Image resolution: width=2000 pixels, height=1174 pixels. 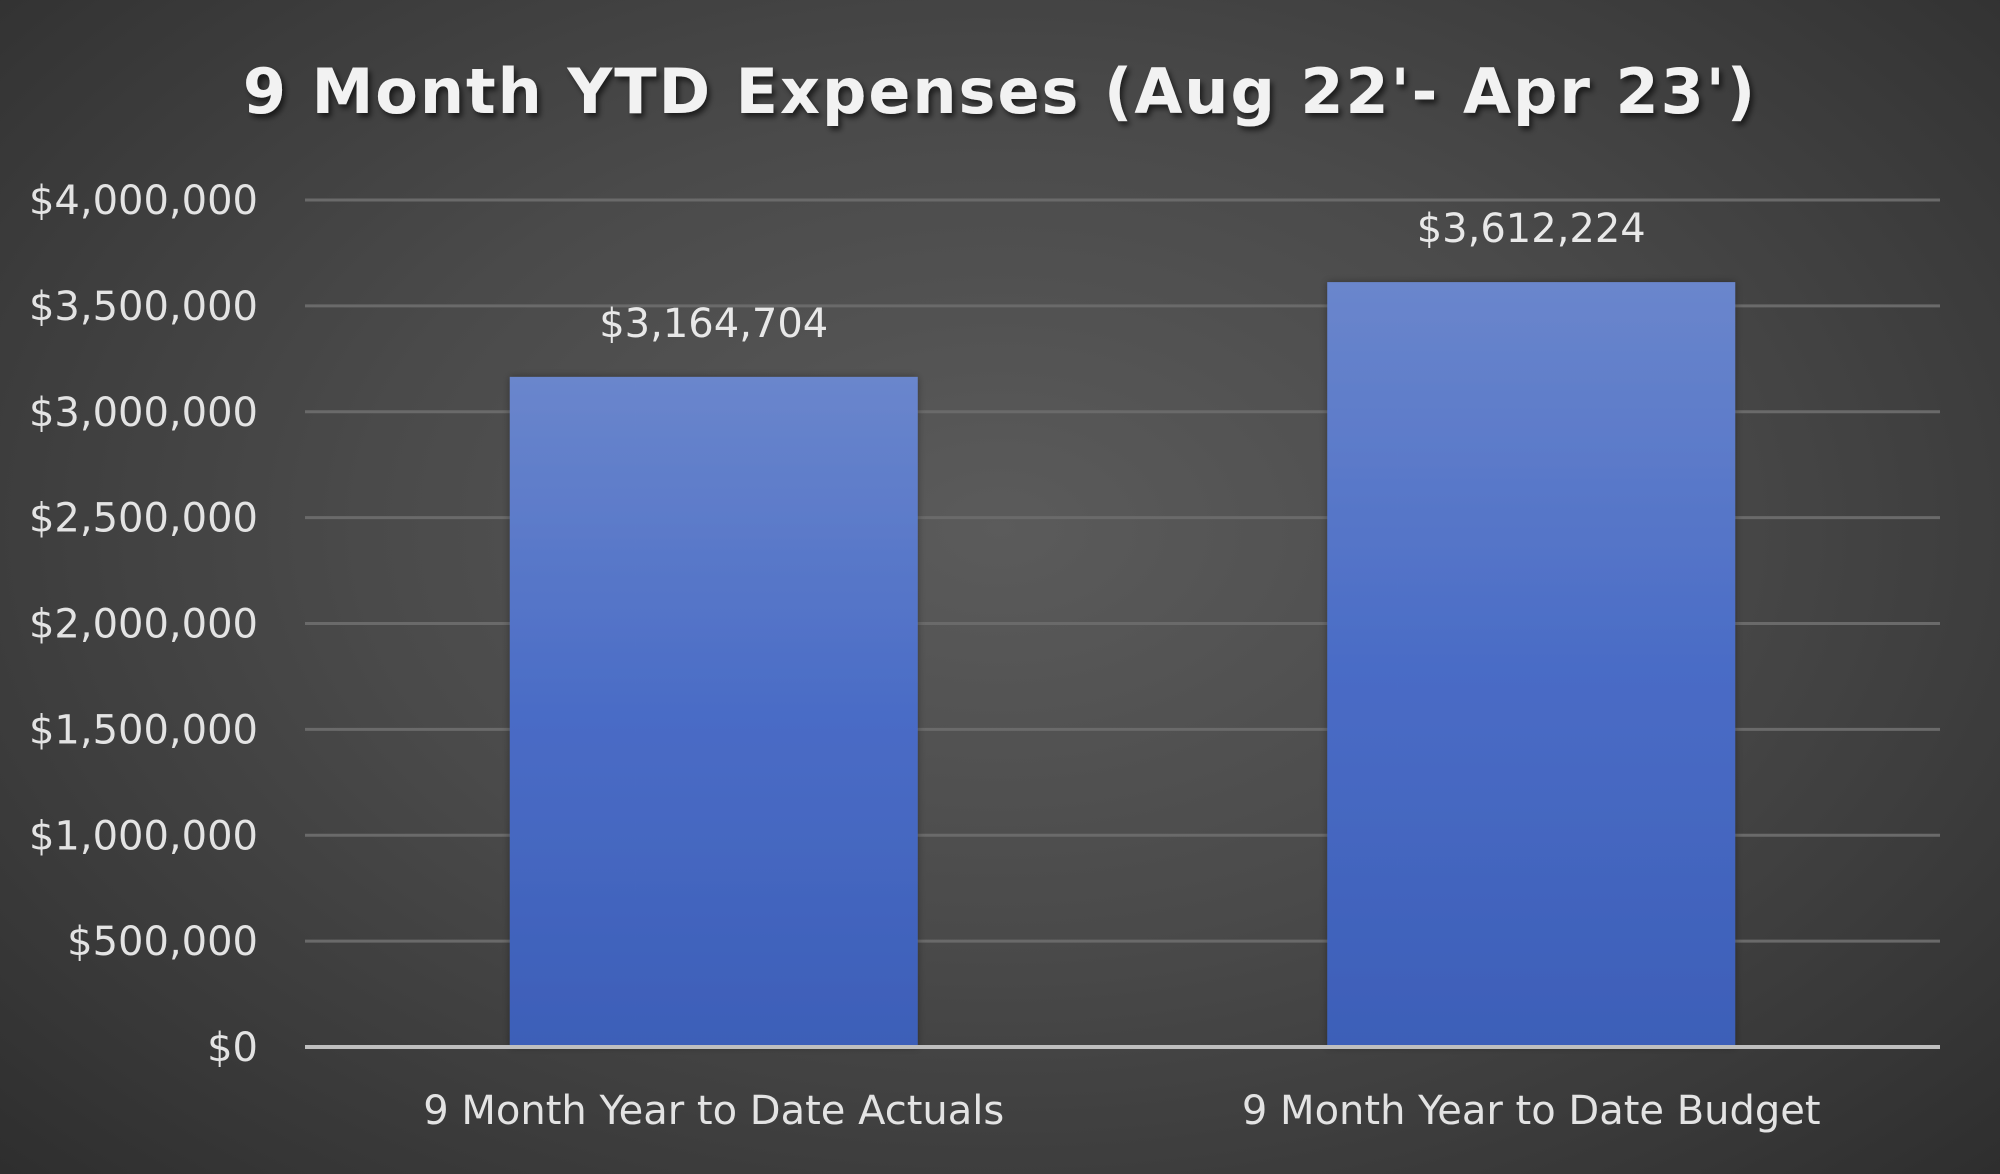 I want to click on y-tick-label: $0, so click(x=232, y=1048).